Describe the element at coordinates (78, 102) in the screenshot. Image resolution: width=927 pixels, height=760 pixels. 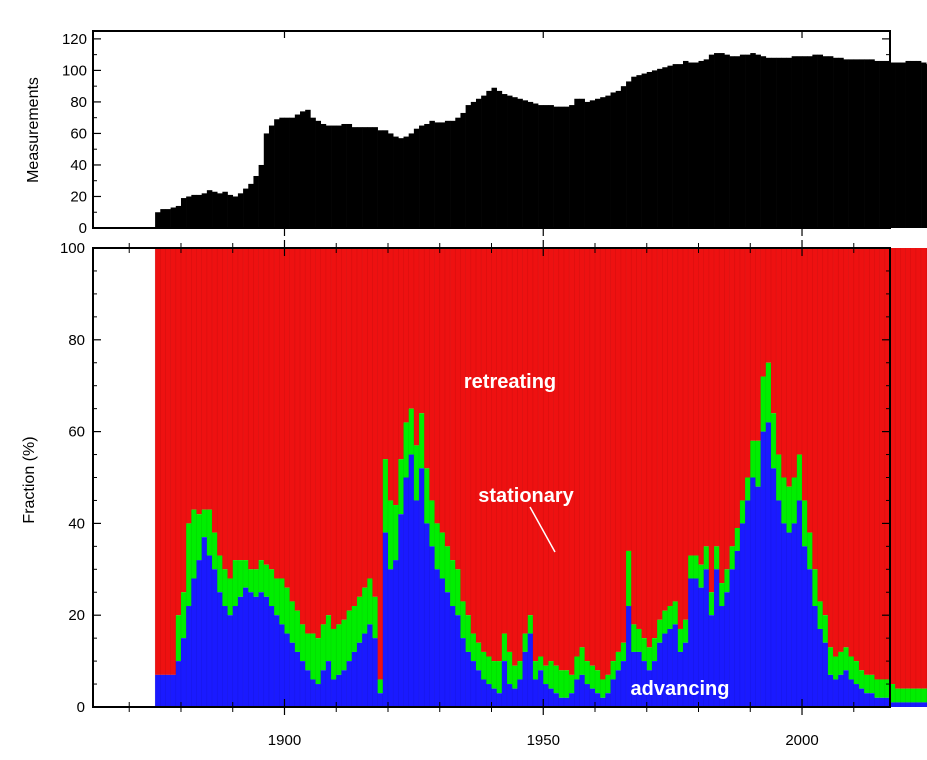
I see `y-tick-label: 80` at that location.